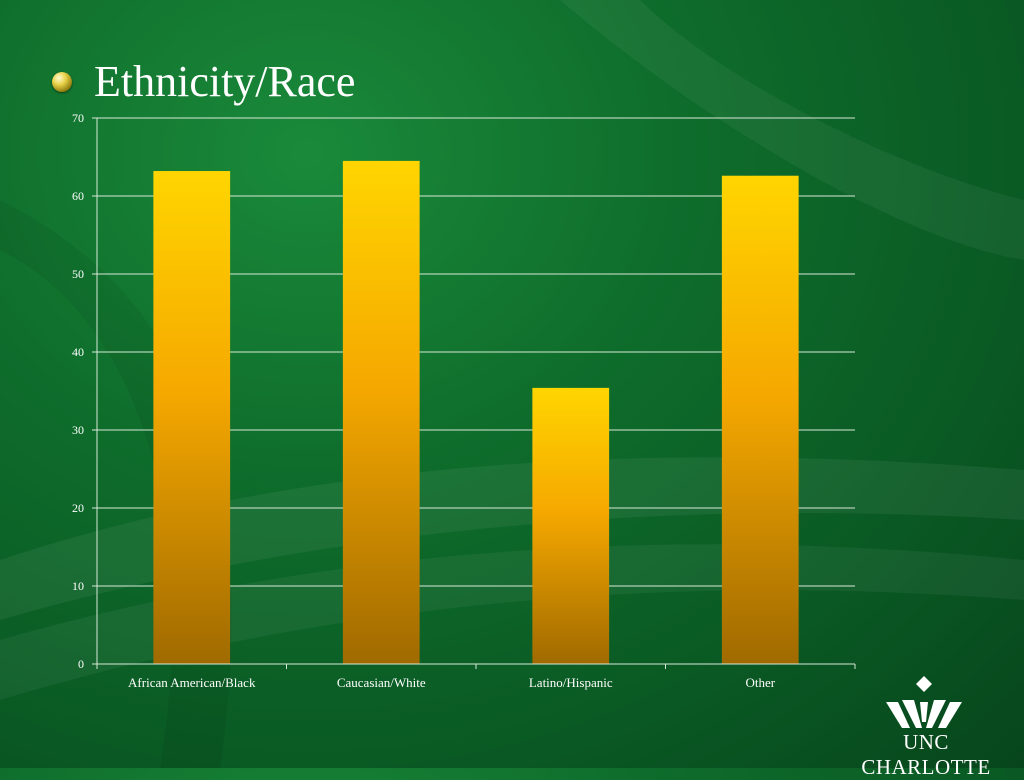 The height and width of the screenshot is (780, 1024). Describe the element at coordinates (192, 682) in the screenshot. I see `x-tick-label: African American/Black` at that location.